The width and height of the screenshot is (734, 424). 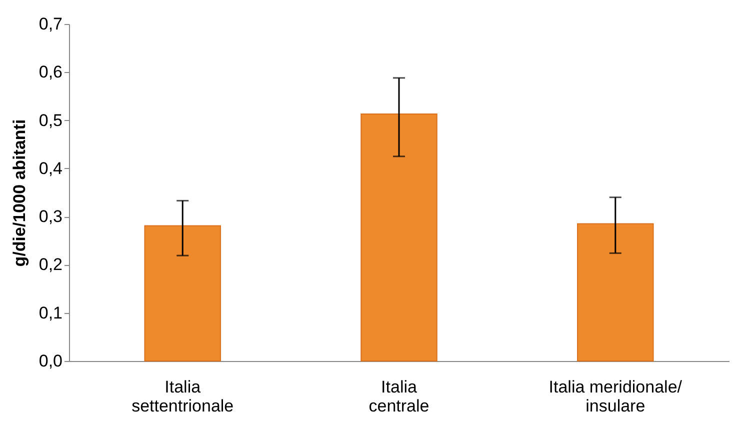 What do you see at coordinates (399, 397) in the screenshot?
I see `x-tick-label: Italia centrale` at bounding box center [399, 397].